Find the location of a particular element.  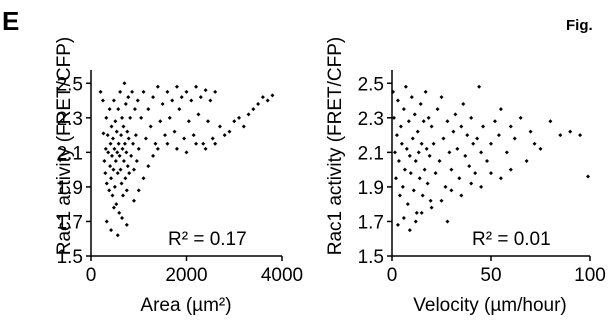

y-tick-label: 1.7 is located at coordinates (70, 222).